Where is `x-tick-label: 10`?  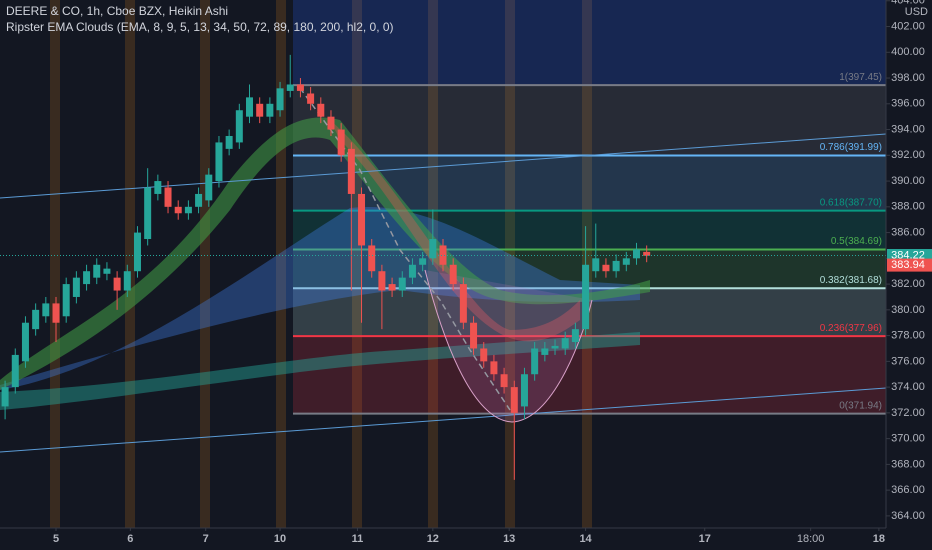
x-tick-label: 10 is located at coordinates (280, 539).